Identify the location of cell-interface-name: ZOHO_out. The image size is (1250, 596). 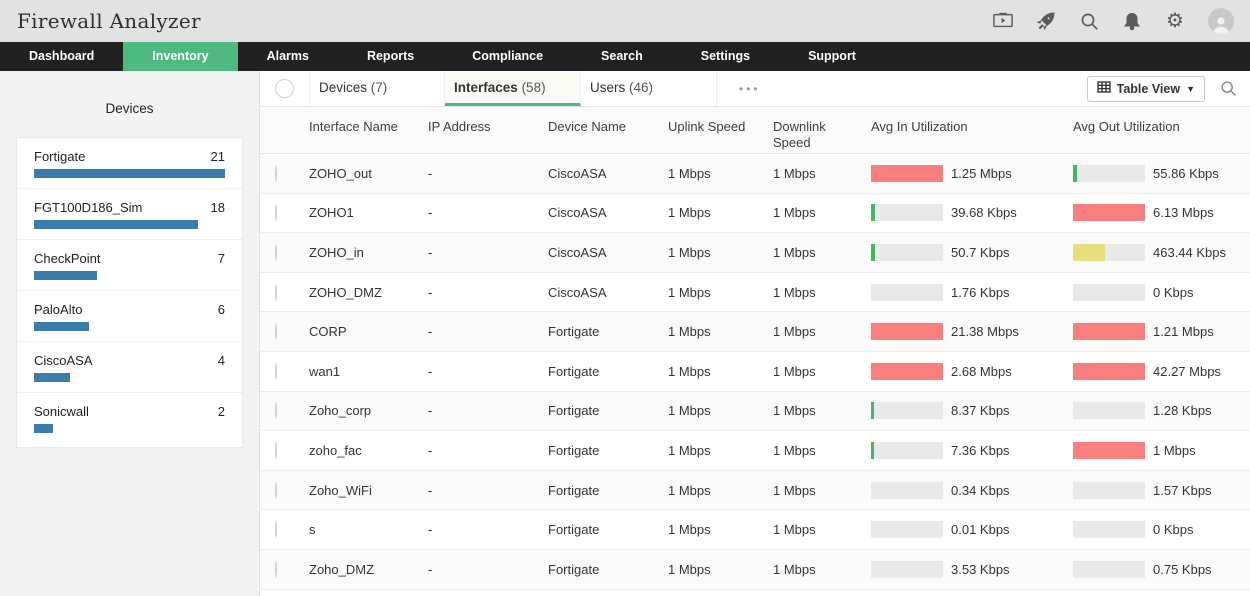
(340, 173).